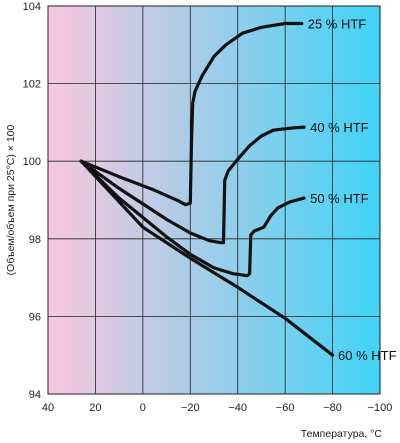  What do you see at coordinates (95, 408) in the screenshot?
I see `x-tick-label: 20` at bounding box center [95, 408].